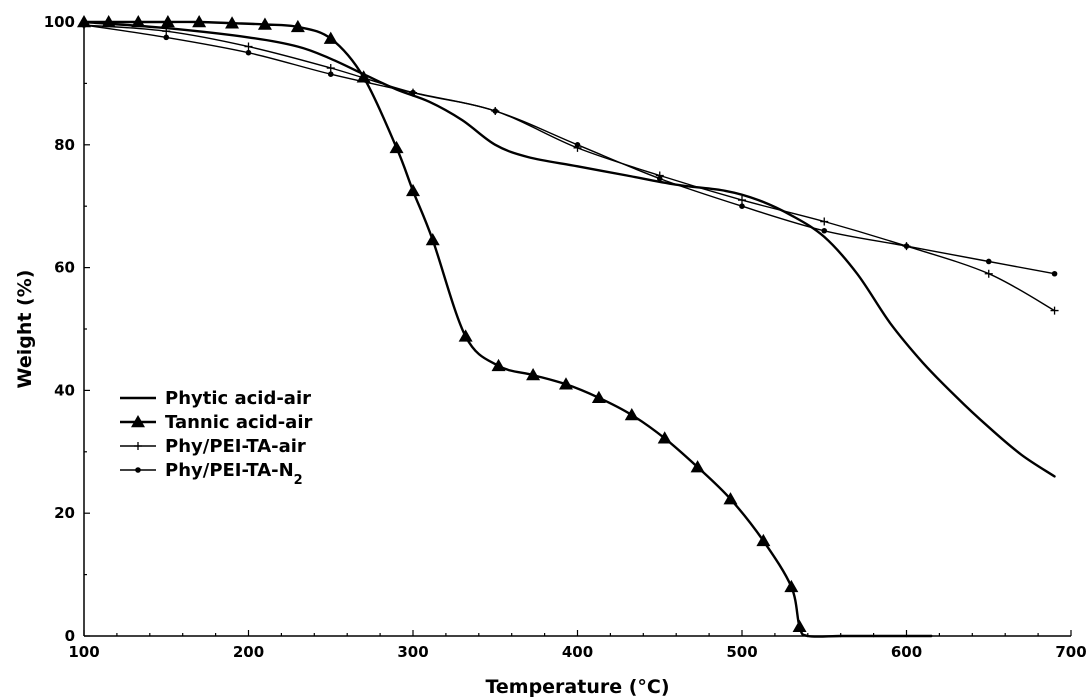 This screenshot has height=699, width=1091. I want to click on y-tick-label: 40, so click(64, 390).